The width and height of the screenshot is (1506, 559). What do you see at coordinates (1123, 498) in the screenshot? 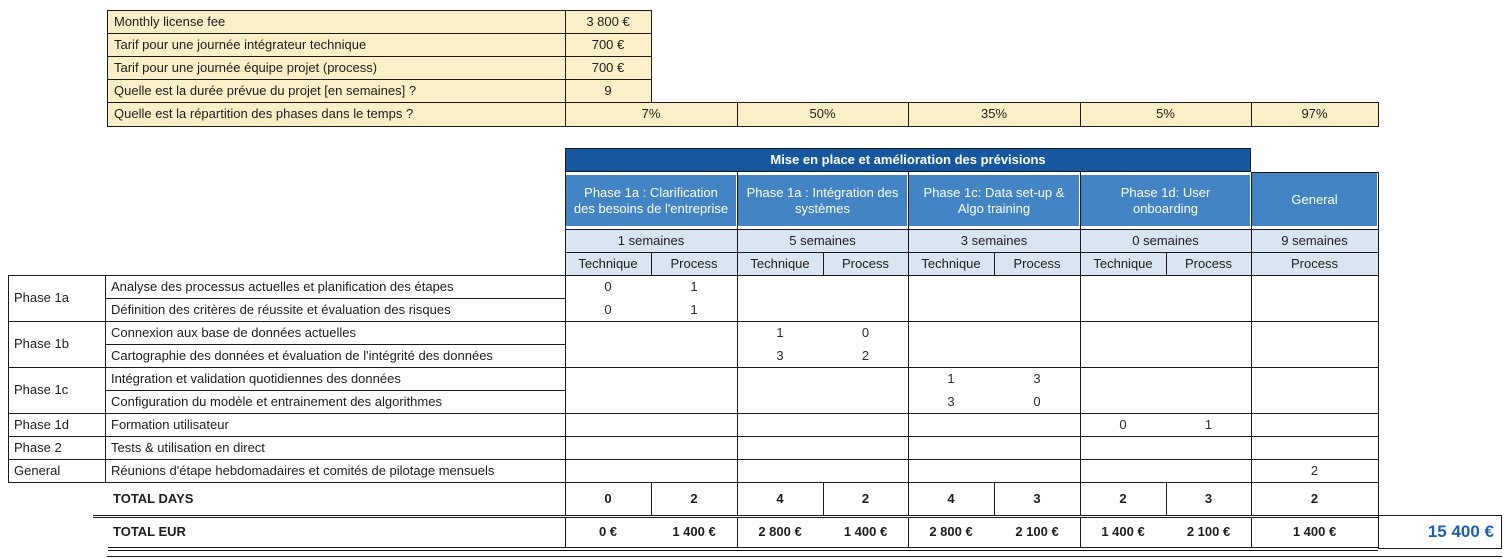
I see `total-days-cell: 2` at bounding box center [1123, 498].